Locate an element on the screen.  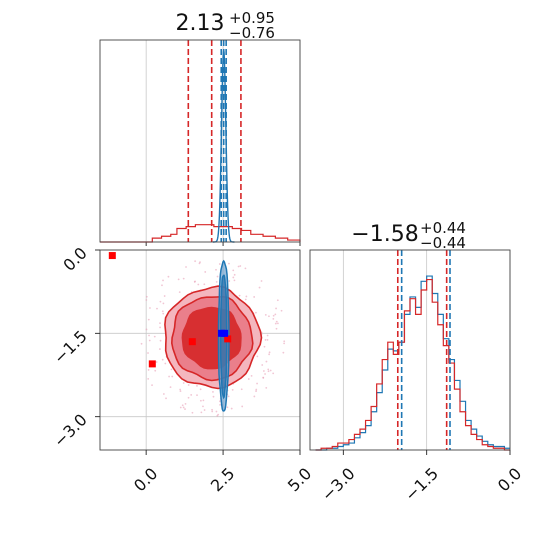
red-marker is located at coordinates (228, 339).